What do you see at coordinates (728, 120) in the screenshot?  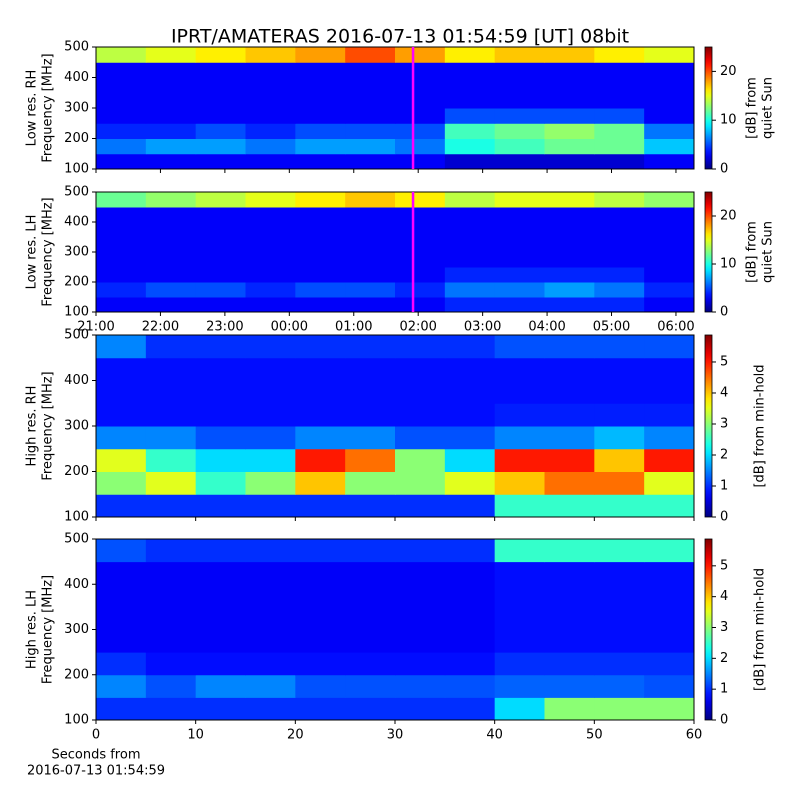 I see `colorbar-tick-label: 10` at bounding box center [728, 120].